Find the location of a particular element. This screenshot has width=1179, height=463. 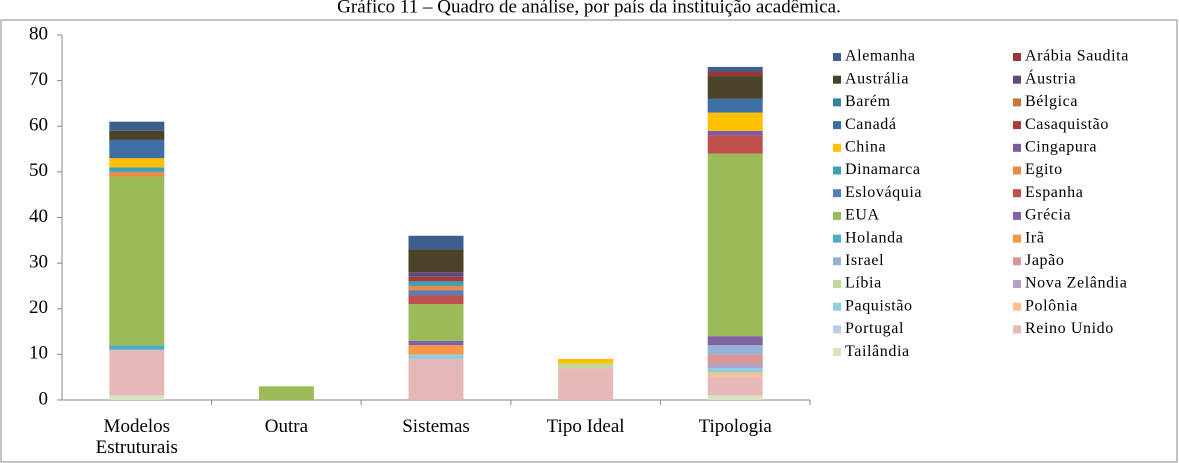

x-tick-label: Outra is located at coordinates (286, 426).